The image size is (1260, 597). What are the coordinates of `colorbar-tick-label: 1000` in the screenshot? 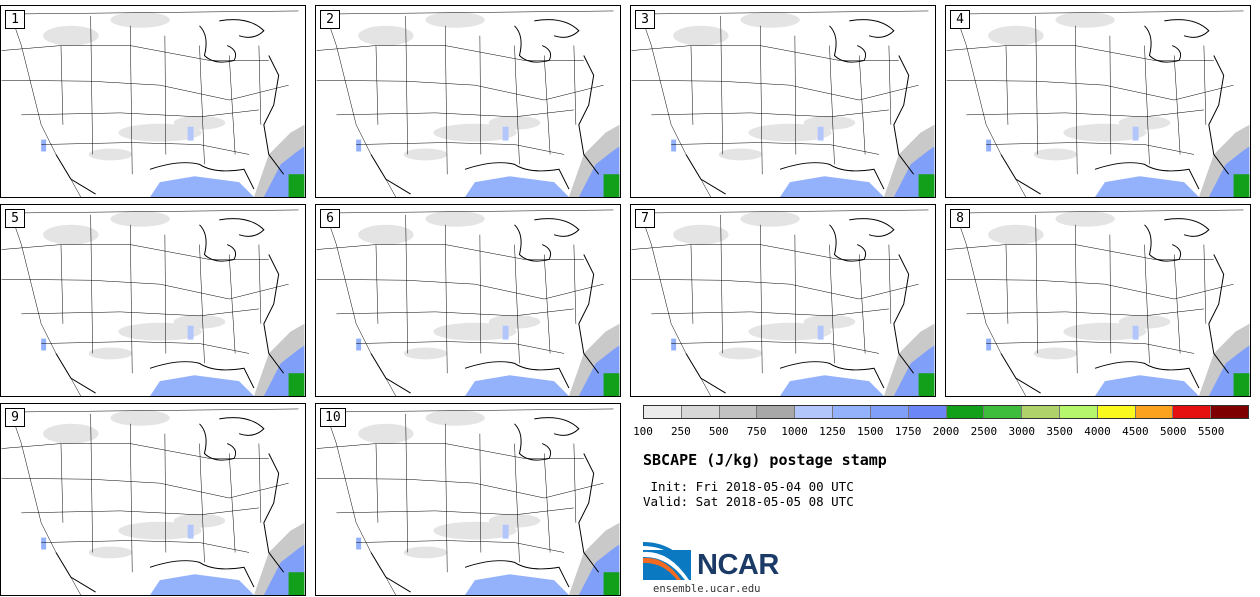 It's located at (794, 431).